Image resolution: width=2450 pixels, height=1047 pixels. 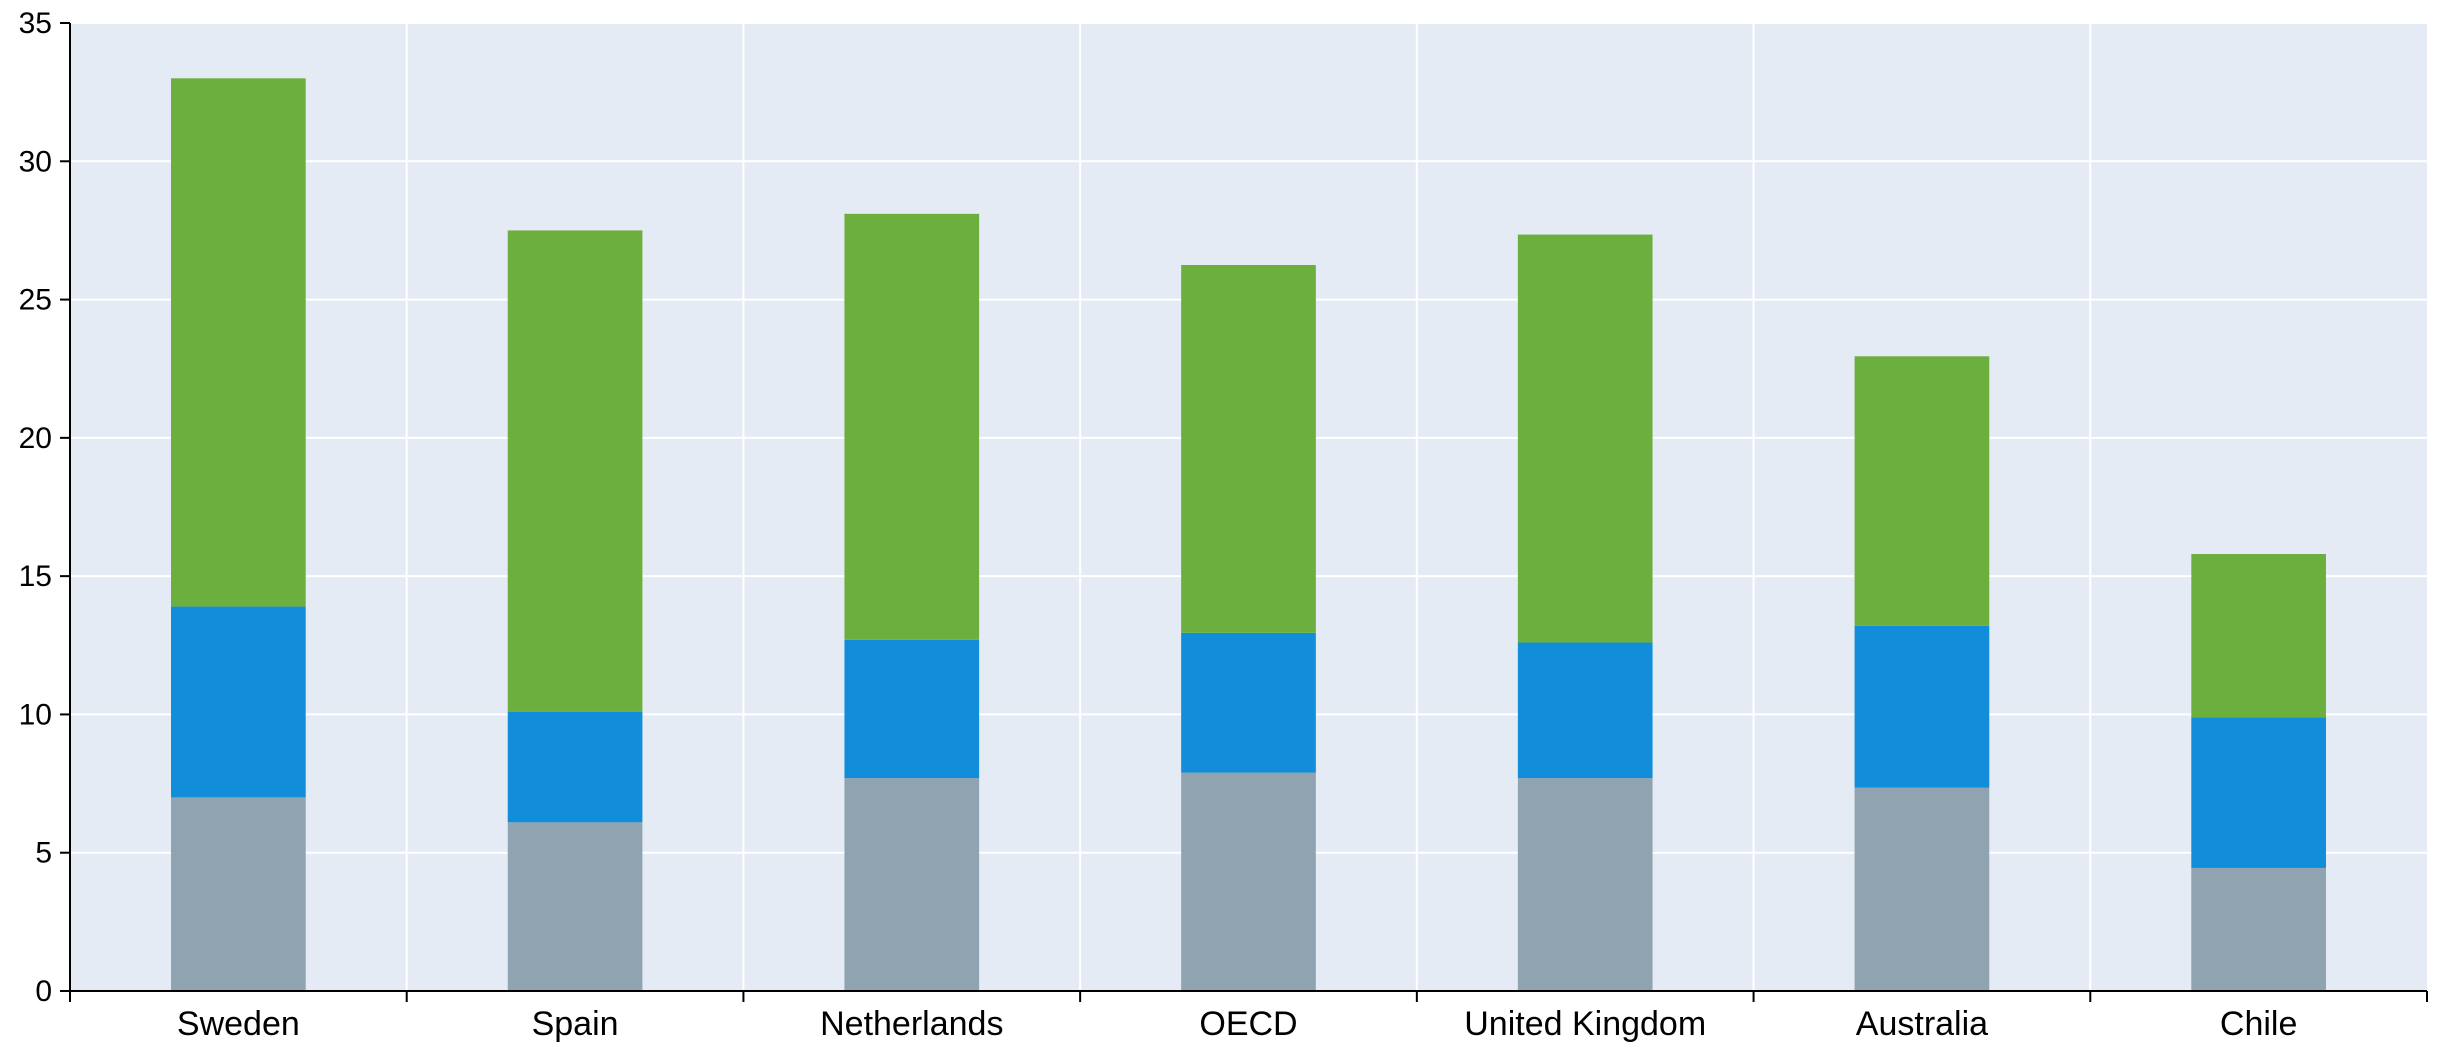 What do you see at coordinates (1585, 1024) in the screenshot?
I see `x-tick-label: United Kingdom` at bounding box center [1585, 1024].